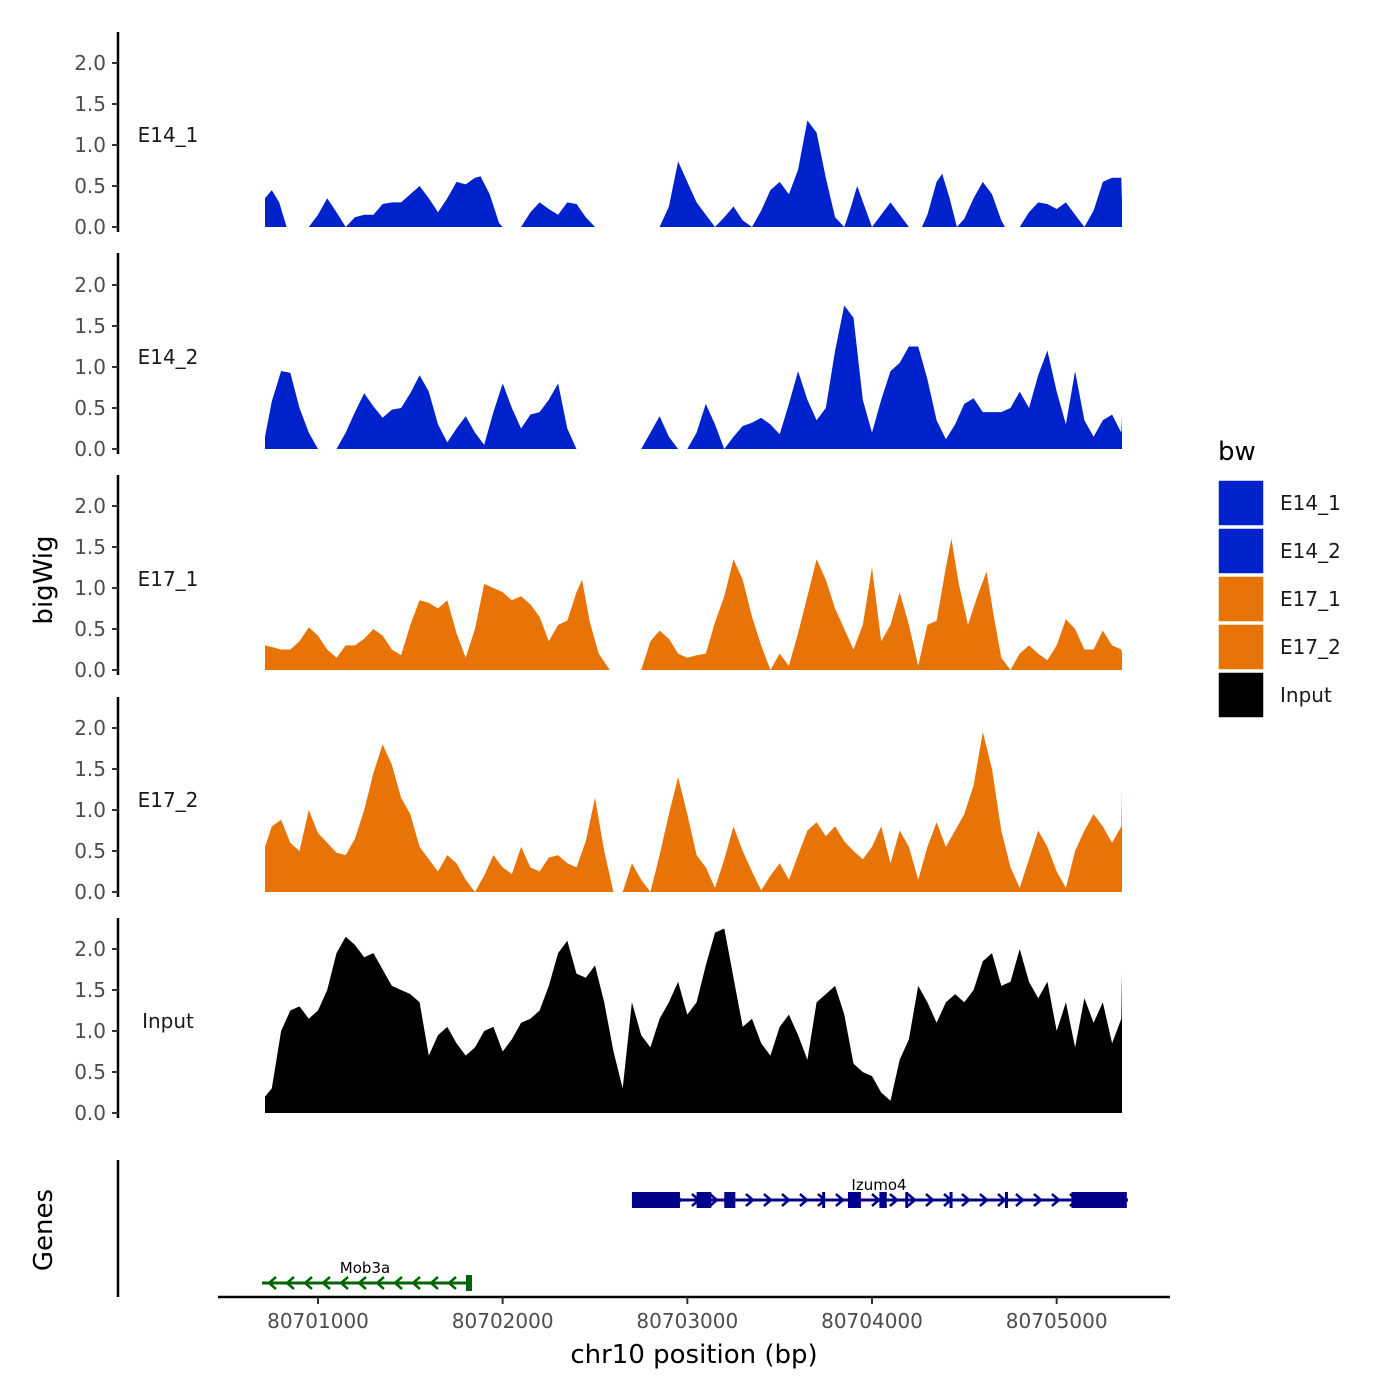 The image size is (1400, 1400). I want to click on track-label: Input, so click(168, 1021).